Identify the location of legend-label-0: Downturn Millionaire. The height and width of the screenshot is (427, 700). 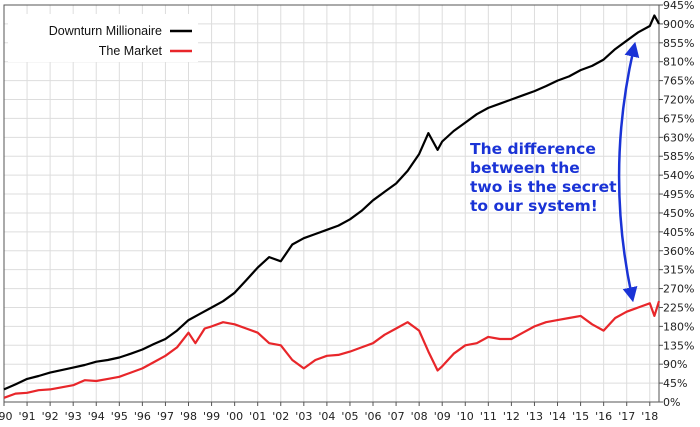
(105, 31).